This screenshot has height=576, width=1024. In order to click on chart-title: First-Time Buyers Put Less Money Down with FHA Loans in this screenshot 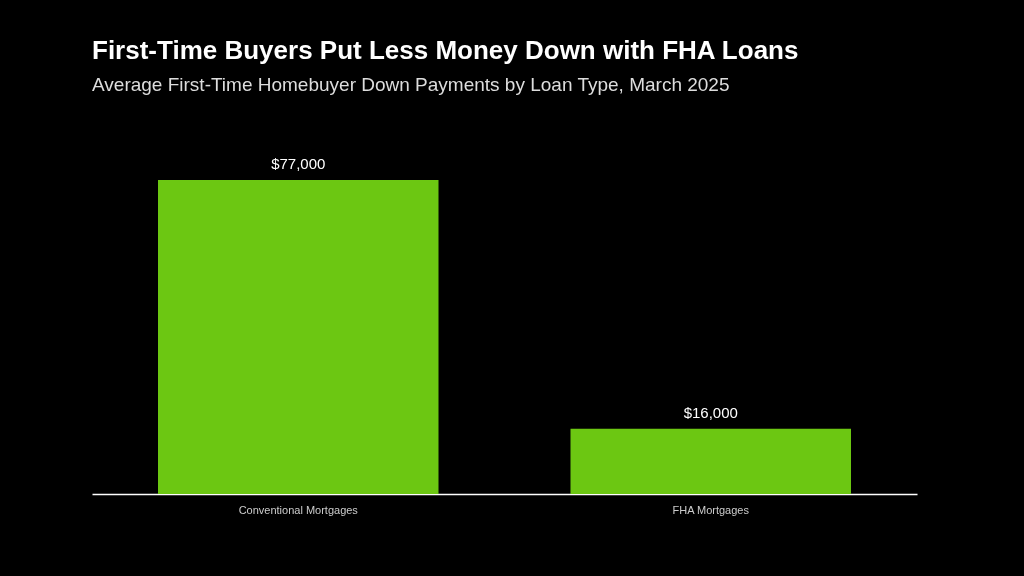, I will do `click(445, 50)`.